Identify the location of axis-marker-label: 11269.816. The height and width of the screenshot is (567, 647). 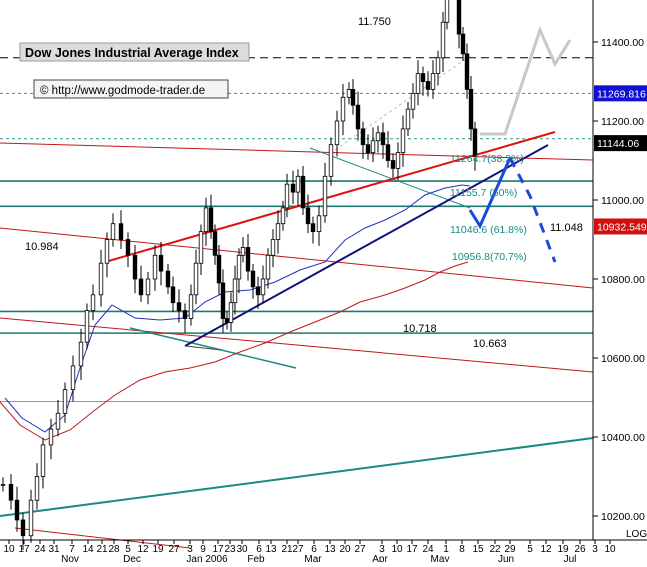
(621, 94).